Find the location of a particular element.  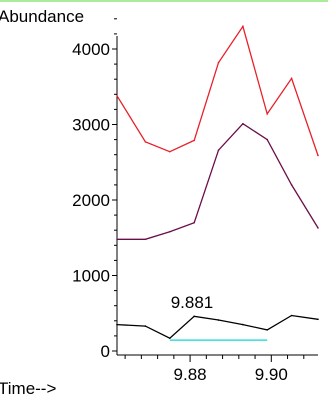

x-tick-label: 9.90 is located at coordinates (271, 374).